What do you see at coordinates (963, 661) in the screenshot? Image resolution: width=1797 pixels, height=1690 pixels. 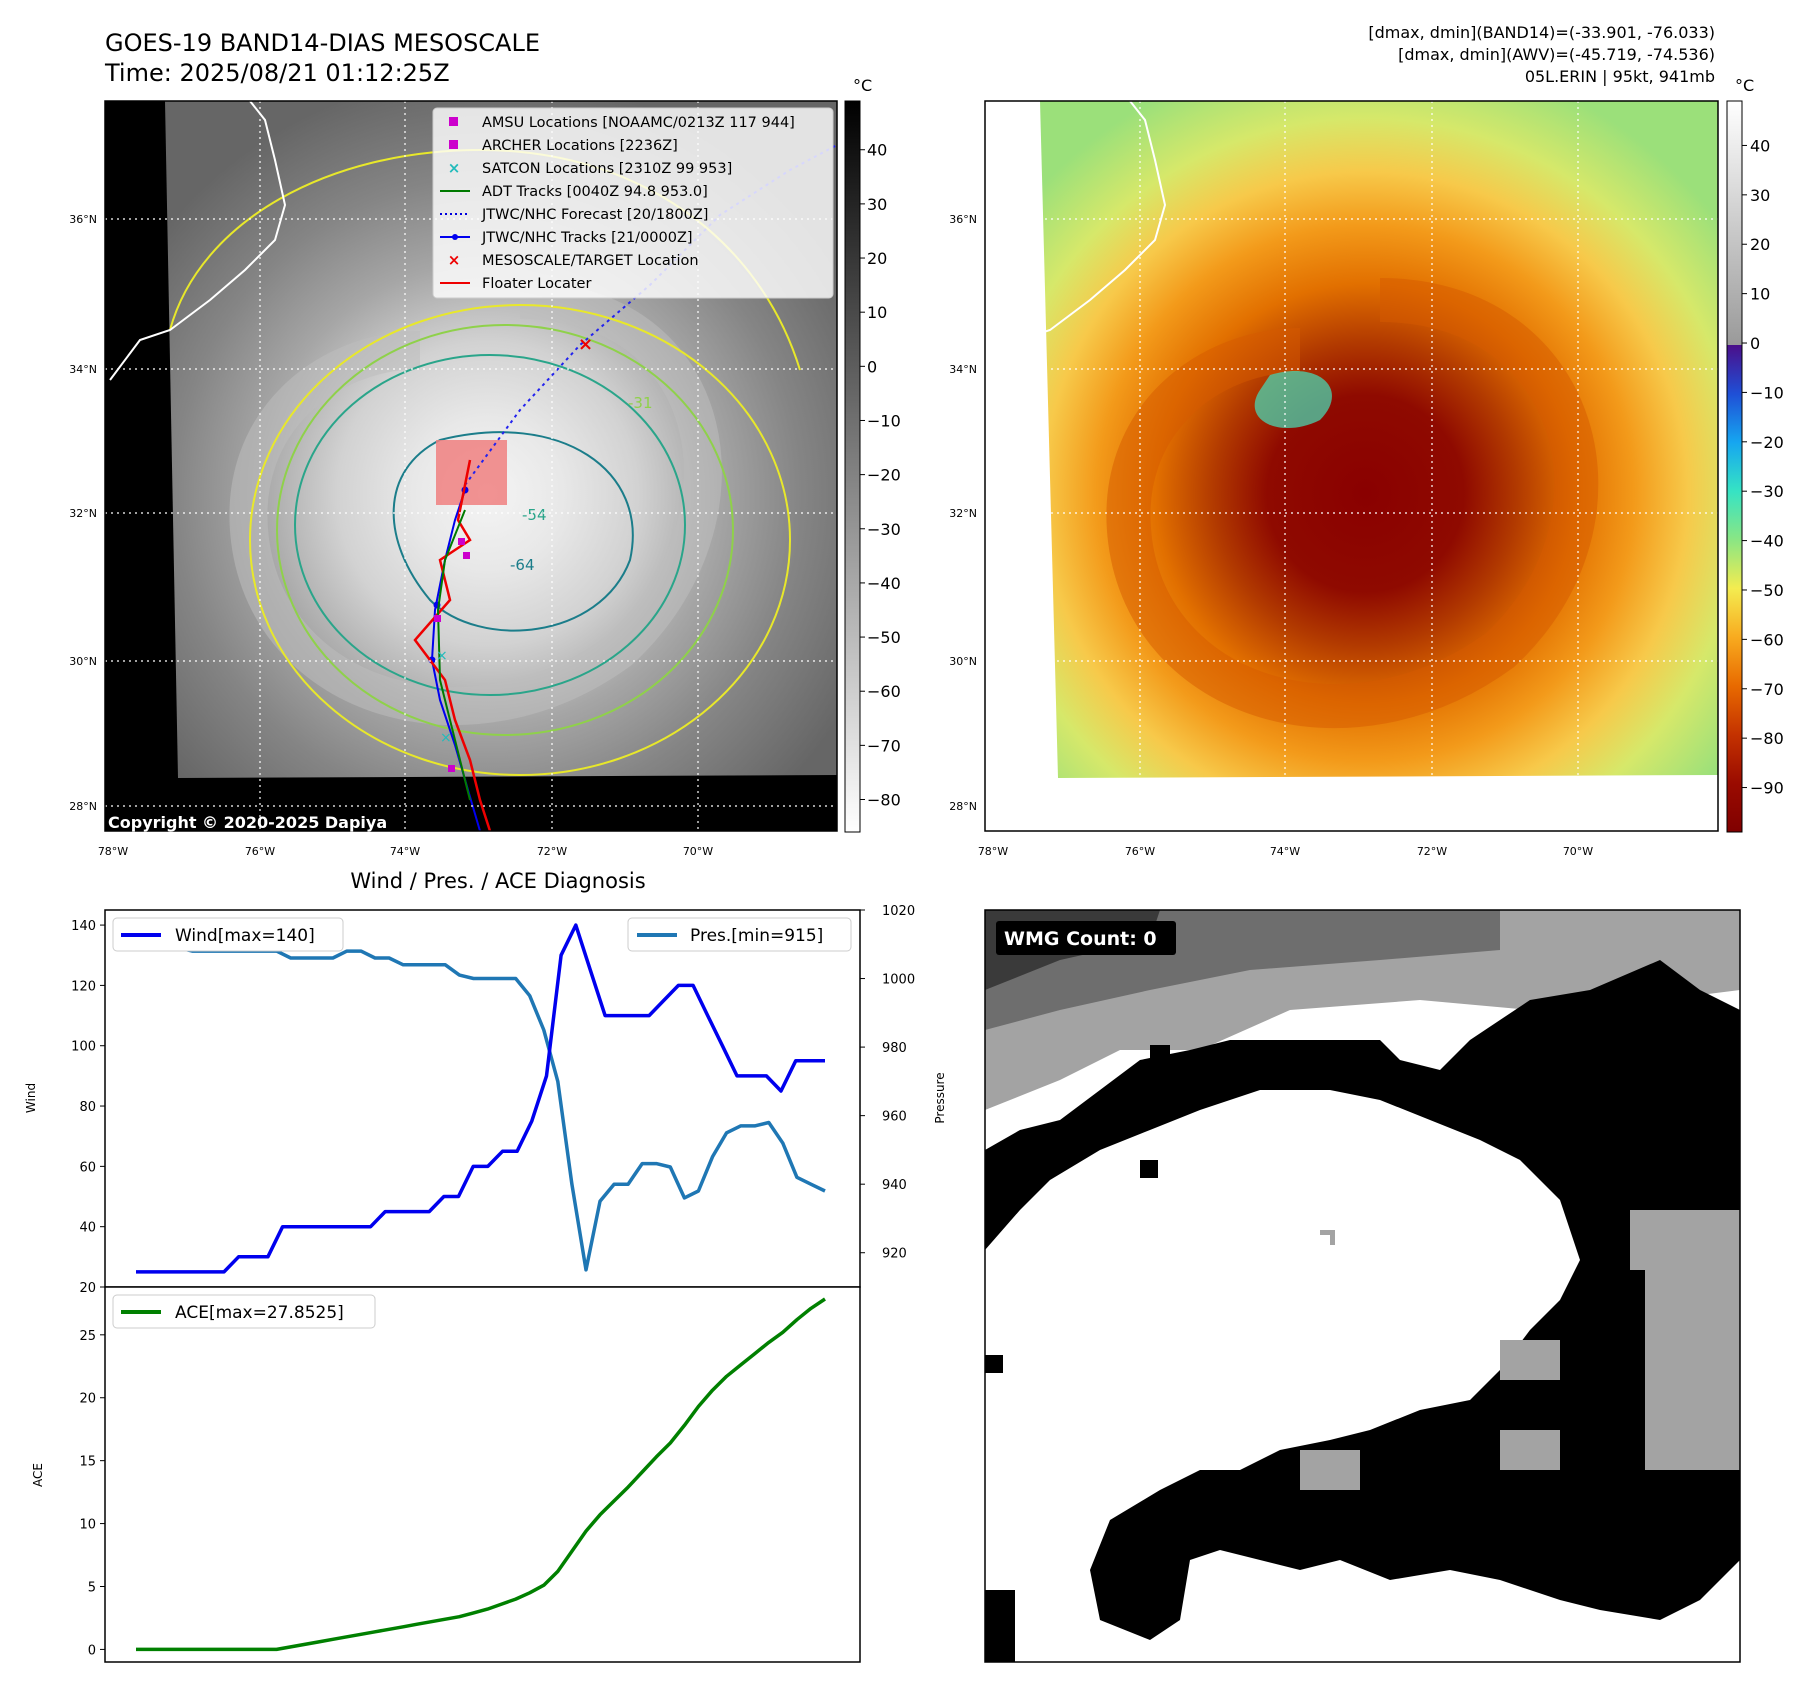 I see `lat-label: 30°N` at bounding box center [963, 661].